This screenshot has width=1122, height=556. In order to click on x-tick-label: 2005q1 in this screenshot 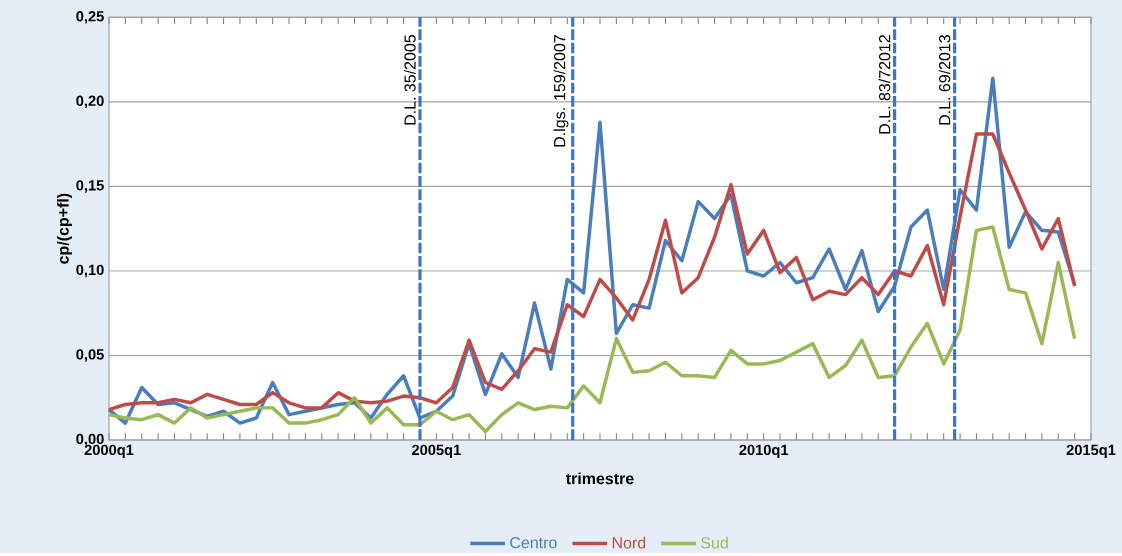, I will do `click(436, 451)`.